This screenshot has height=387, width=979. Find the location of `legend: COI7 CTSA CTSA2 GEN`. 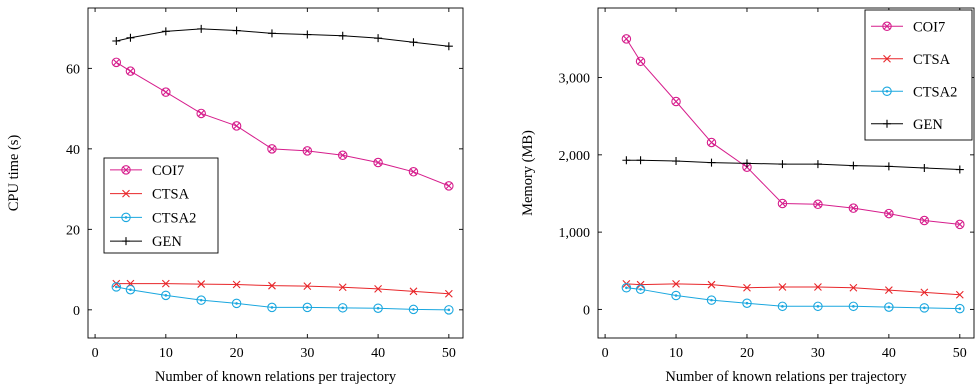

legend: COI7 CTSA CTSA2 GEN is located at coordinates (918, 75).